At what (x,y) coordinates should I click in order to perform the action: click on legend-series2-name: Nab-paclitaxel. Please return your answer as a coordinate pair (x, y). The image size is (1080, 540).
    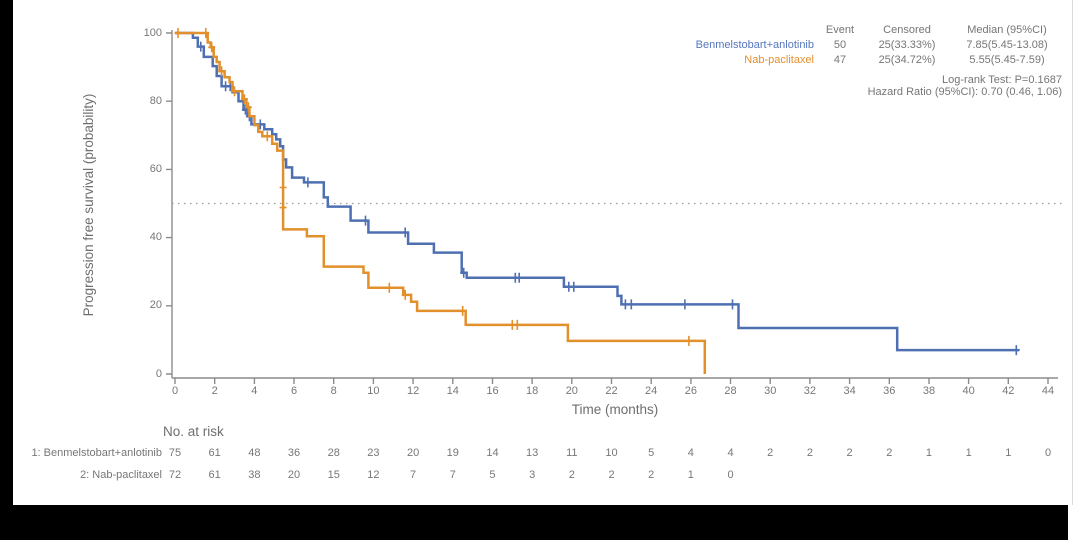
    Looking at the image, I should click on (779, 60).